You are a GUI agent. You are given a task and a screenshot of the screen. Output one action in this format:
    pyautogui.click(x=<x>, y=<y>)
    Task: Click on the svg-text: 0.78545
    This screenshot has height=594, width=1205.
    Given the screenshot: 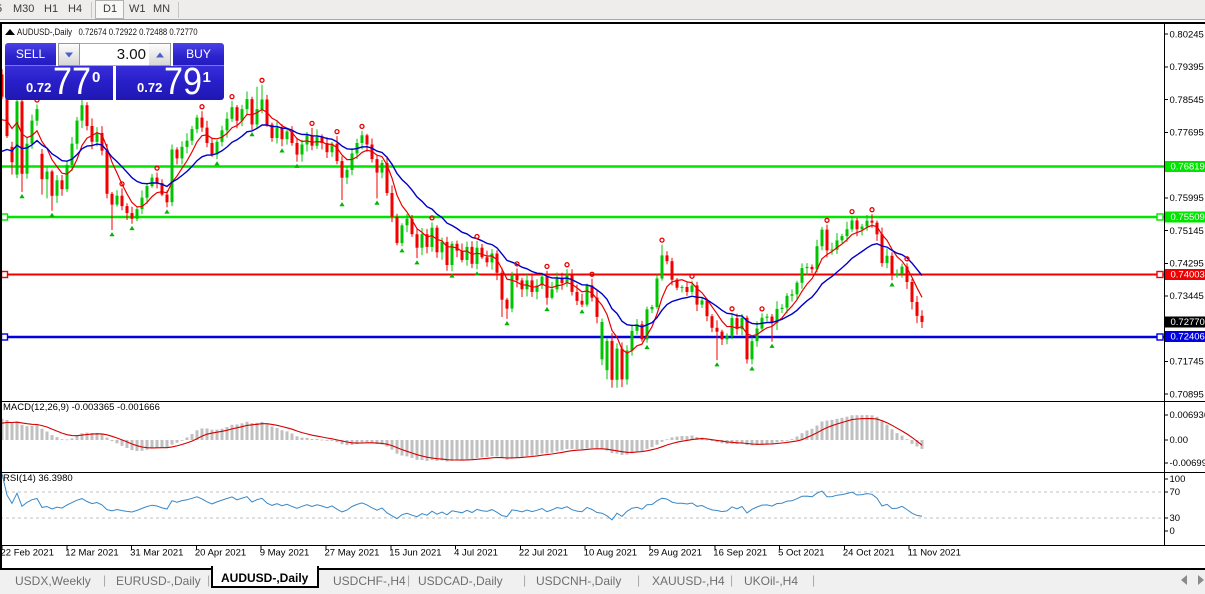 What is the action you would take?
    pyautogui.click(x=1187, y=100)
    